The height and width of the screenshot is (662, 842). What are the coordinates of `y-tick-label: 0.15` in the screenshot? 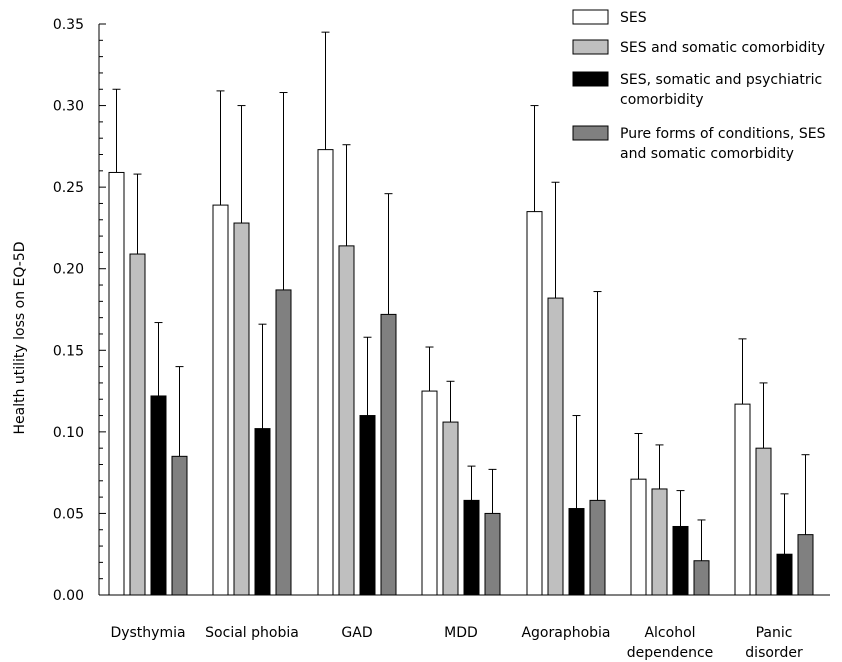 It's located at (68, 351).